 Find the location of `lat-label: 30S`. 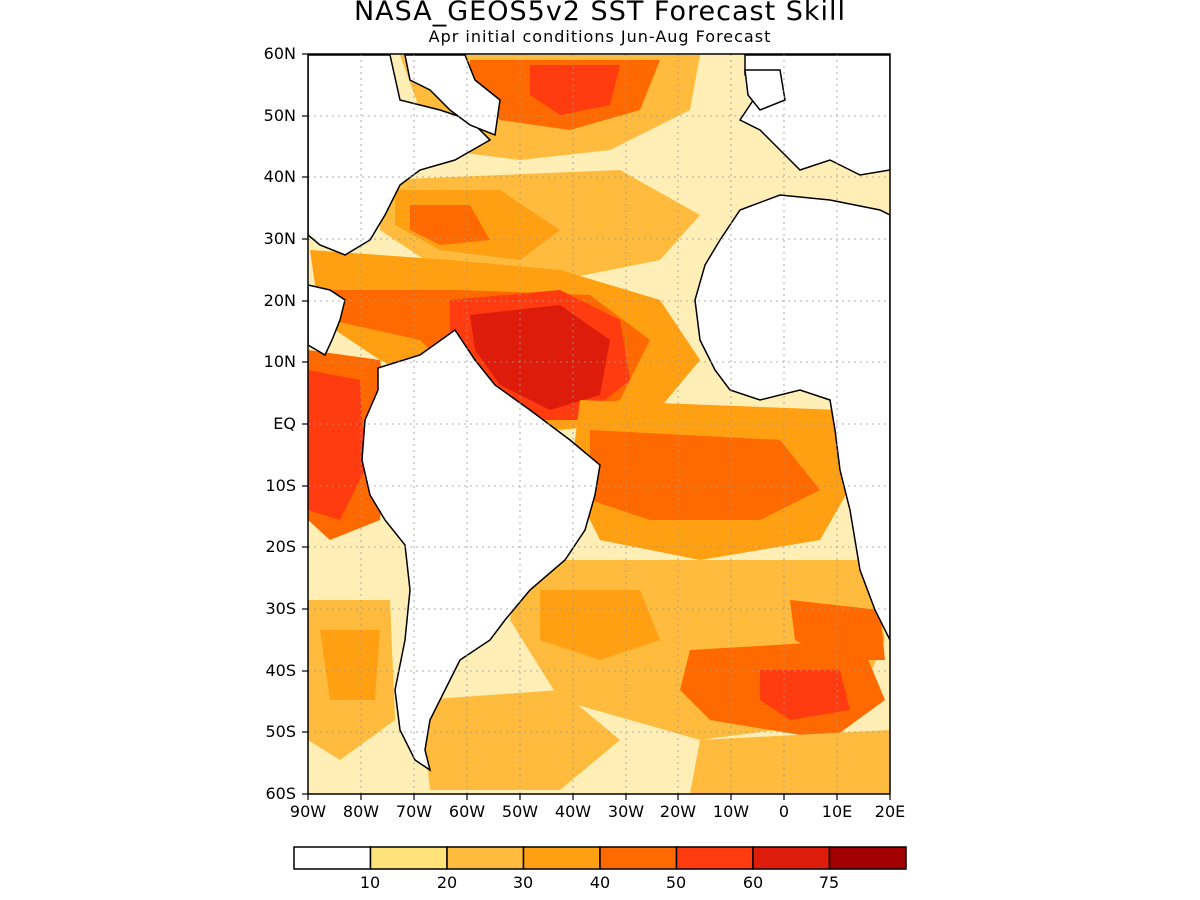

lat-label: 30S is located at coordinates (280, 608).